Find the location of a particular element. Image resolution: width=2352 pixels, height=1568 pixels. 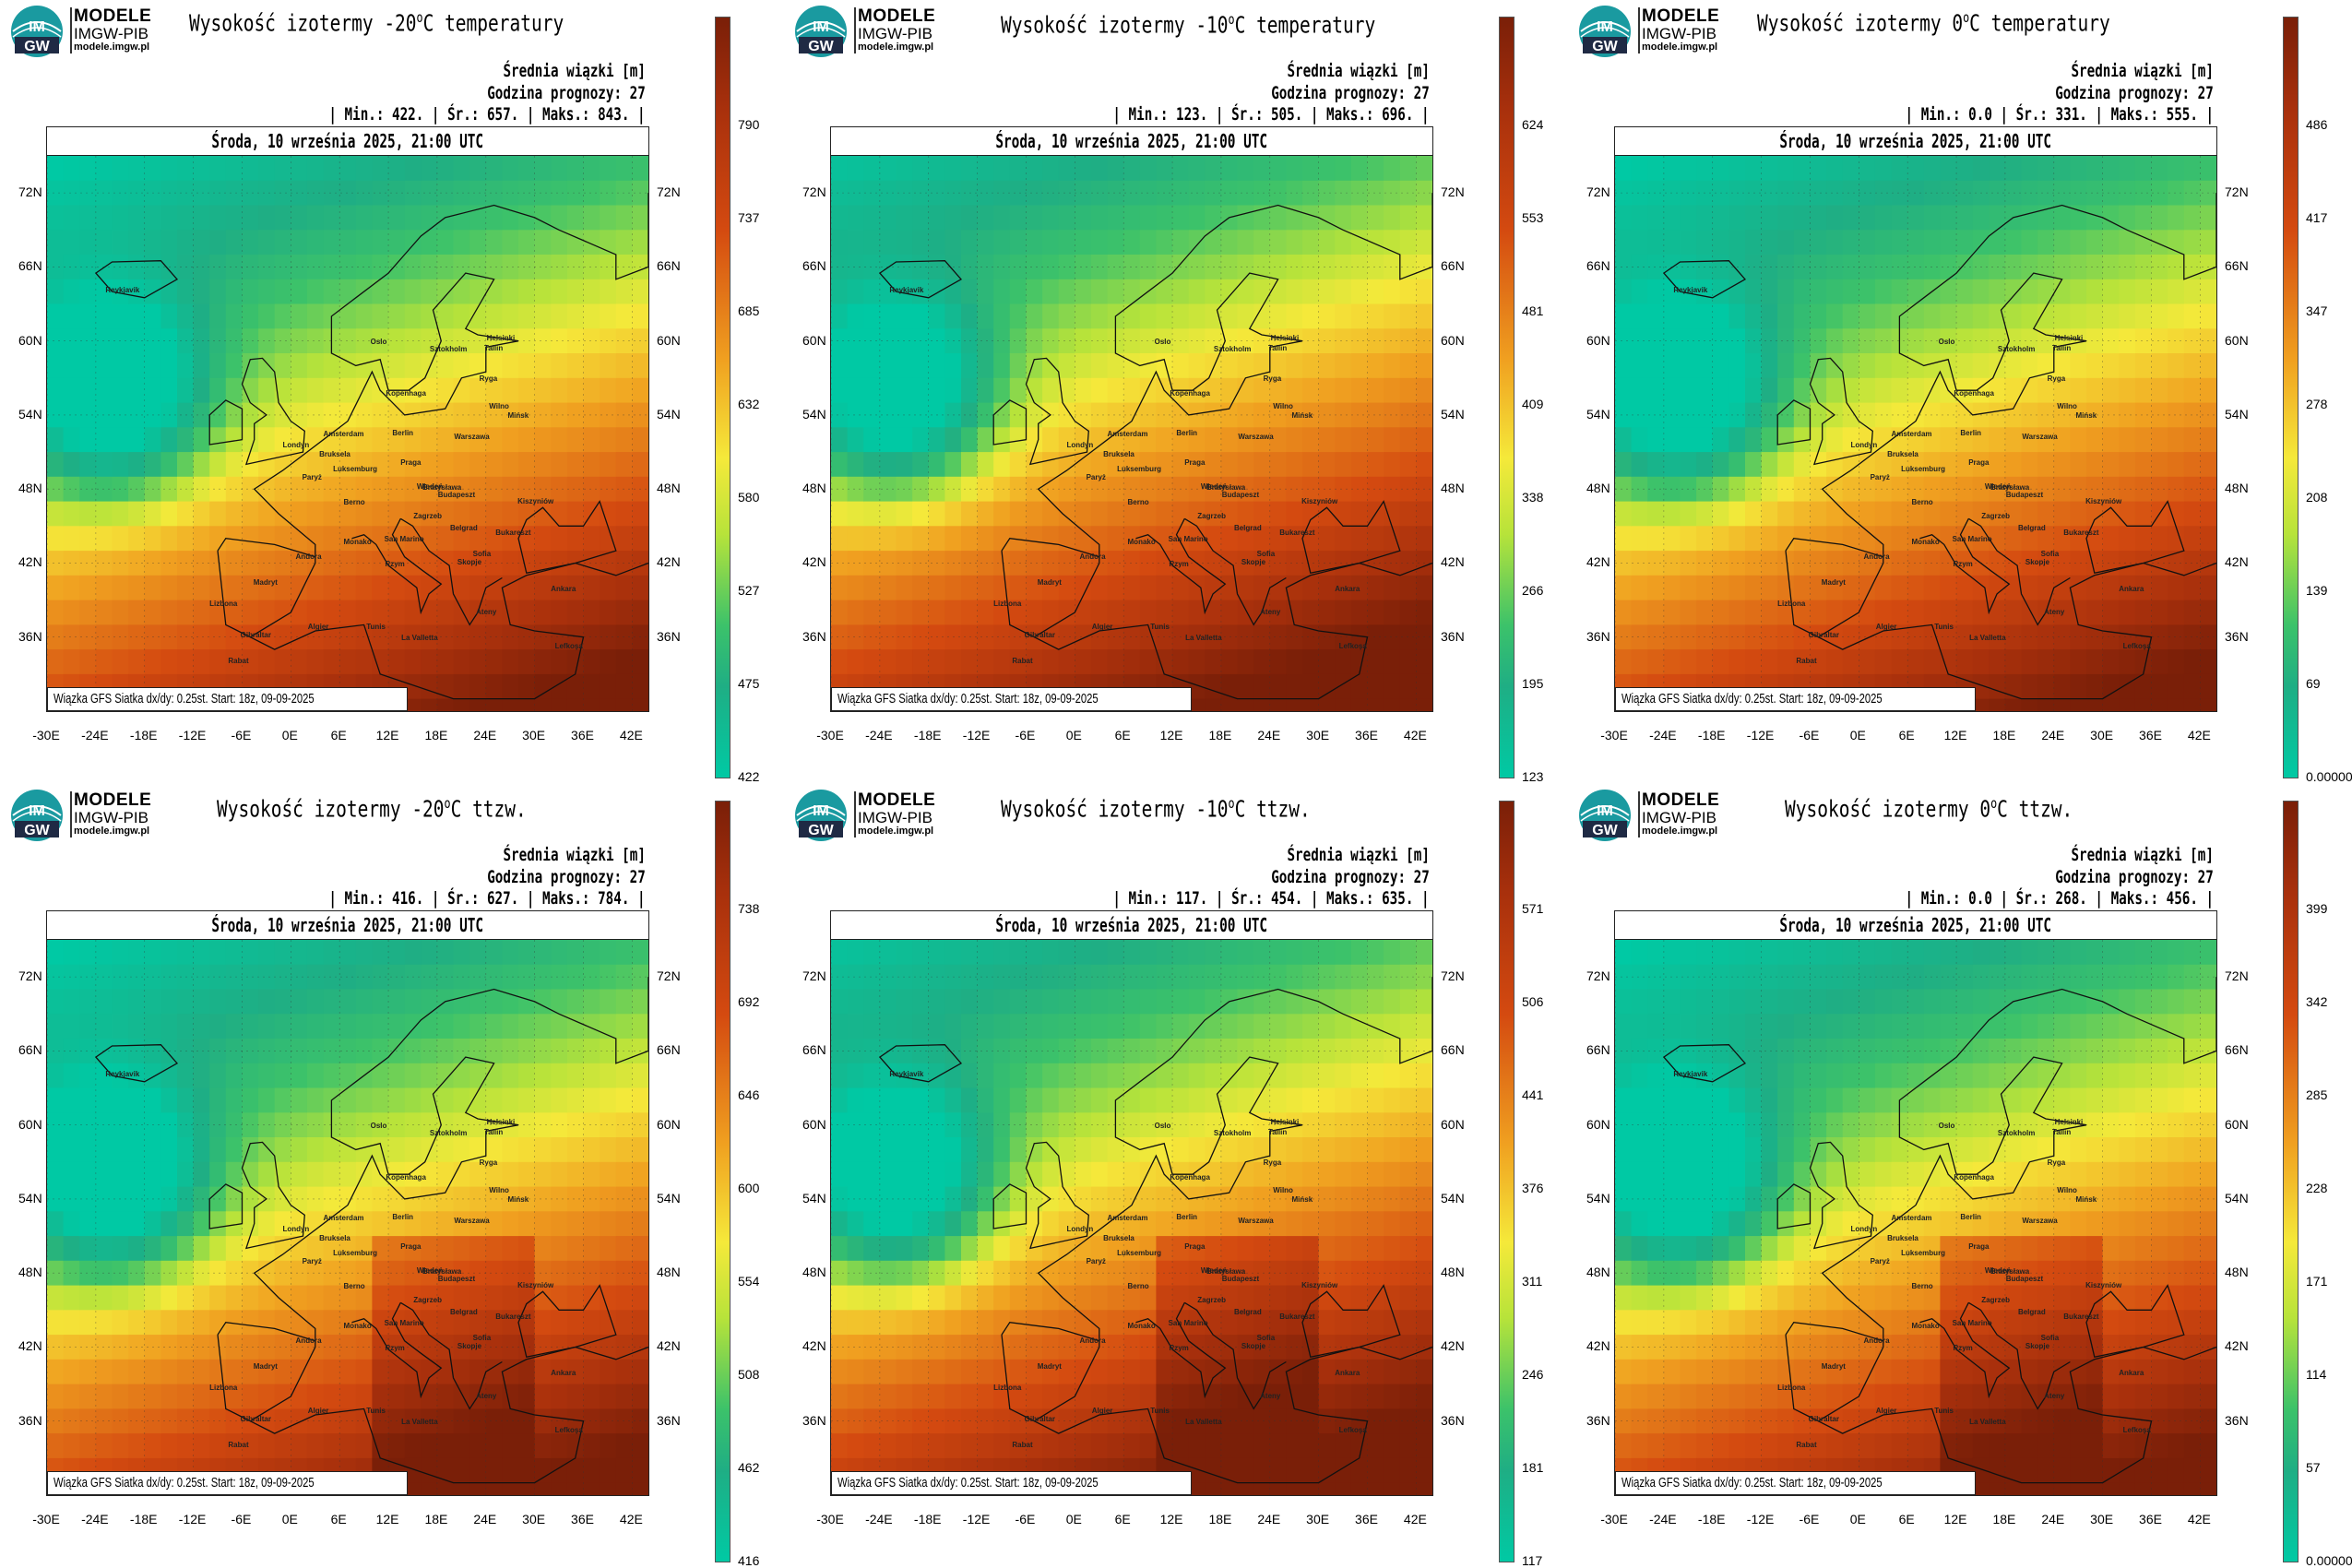

city-label: Mińsk is located at coordinates (2086, 1200).